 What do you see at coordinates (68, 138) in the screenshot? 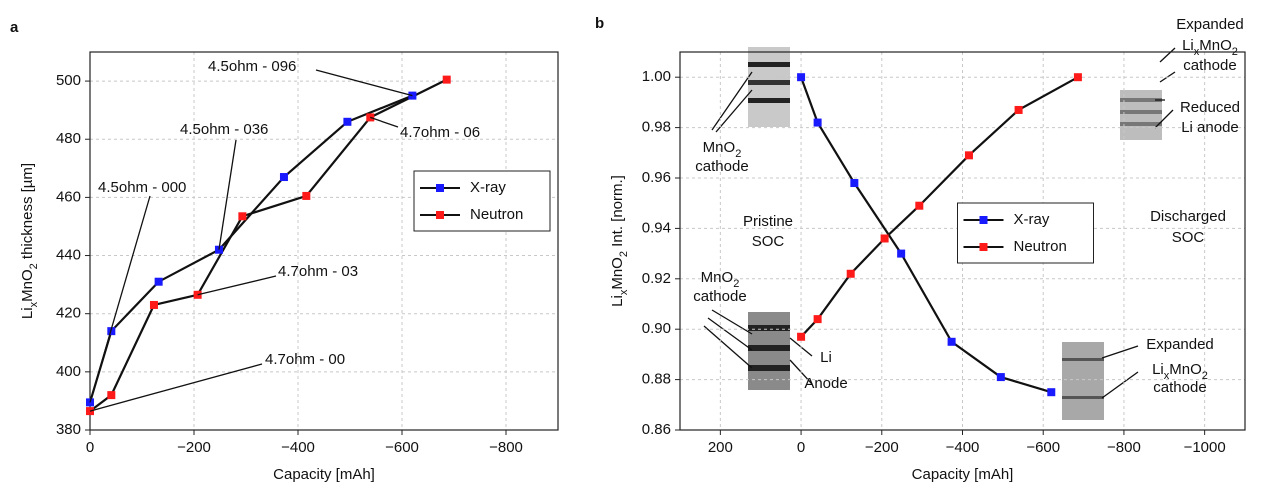
I see `y-tick-label: 480` at bounding box center [68, 138].